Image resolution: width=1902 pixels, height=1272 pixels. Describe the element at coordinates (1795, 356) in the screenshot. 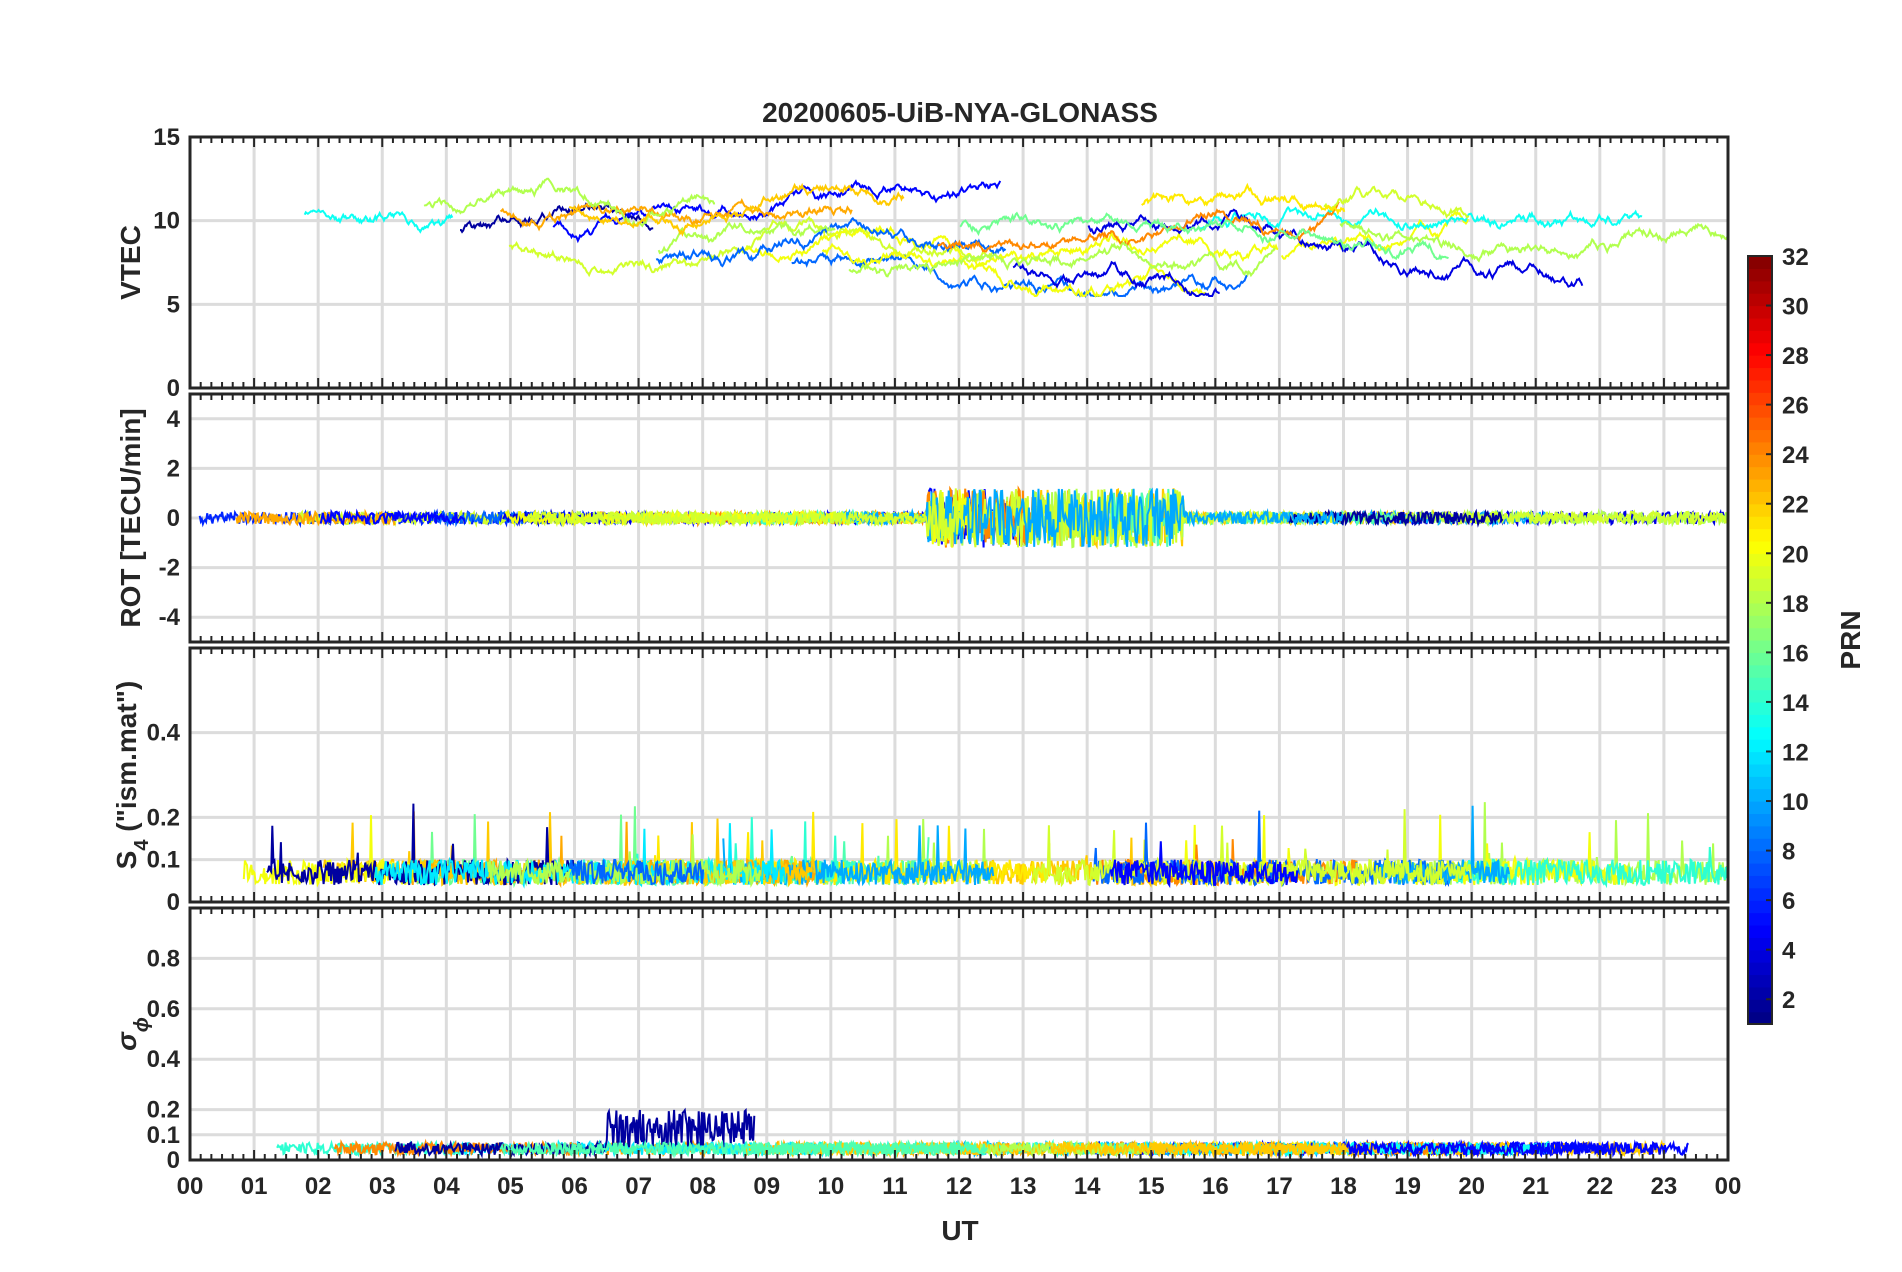

I see `colorbar-tick-label: 28` at that location.